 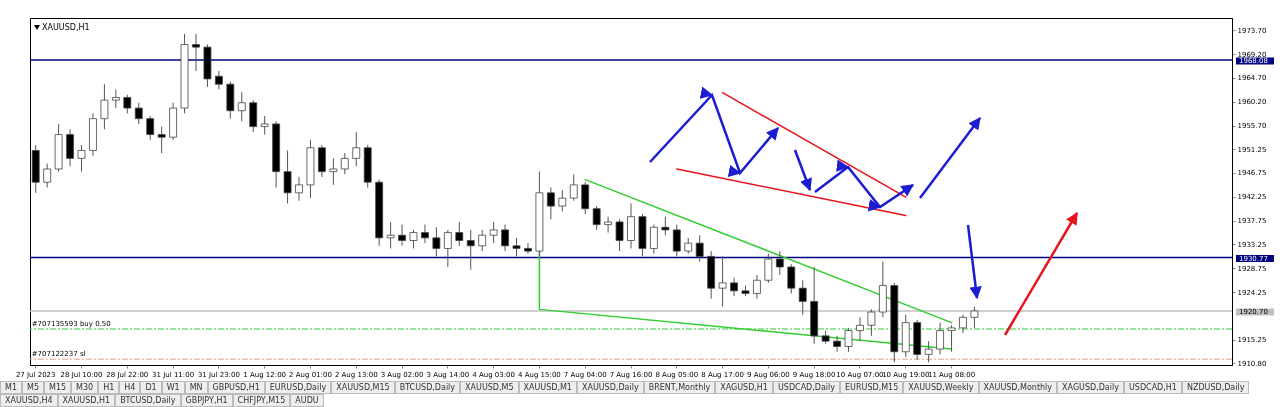 I want to click on text: XAUUSD,Monthly, so click(x=1018, y=387).